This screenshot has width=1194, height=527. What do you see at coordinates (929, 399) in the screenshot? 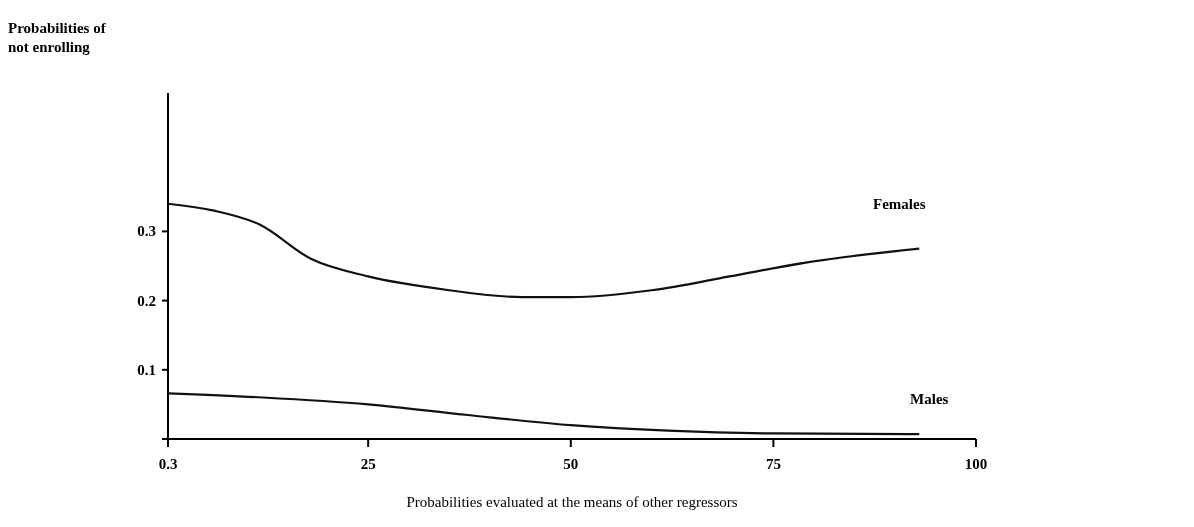
I see `series-label: Males` at bounding box center [929, 399].